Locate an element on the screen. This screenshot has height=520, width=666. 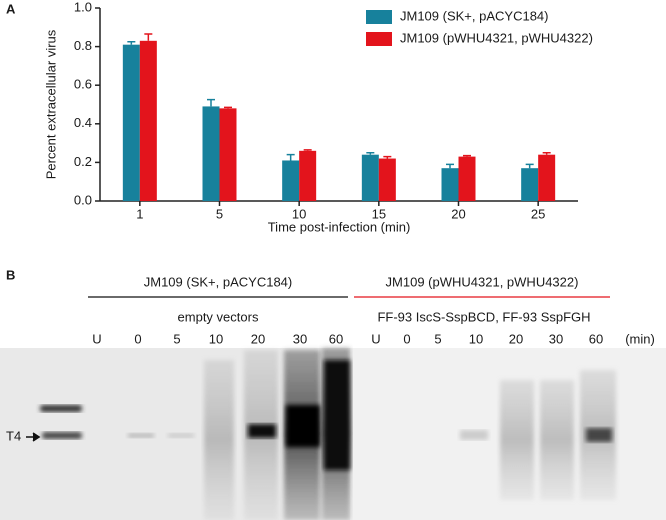
y-tick-label: 0.6 is located at coordinates (83, 84).